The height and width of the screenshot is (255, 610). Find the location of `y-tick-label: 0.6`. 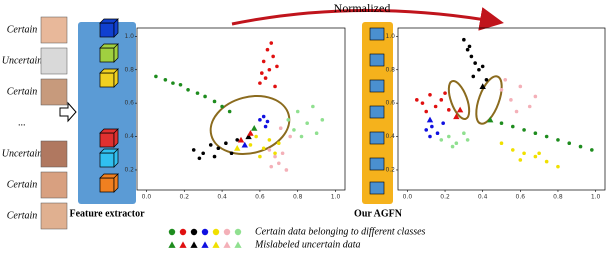

y-tick-label: 0.6 is located at coordinates (129, 103).